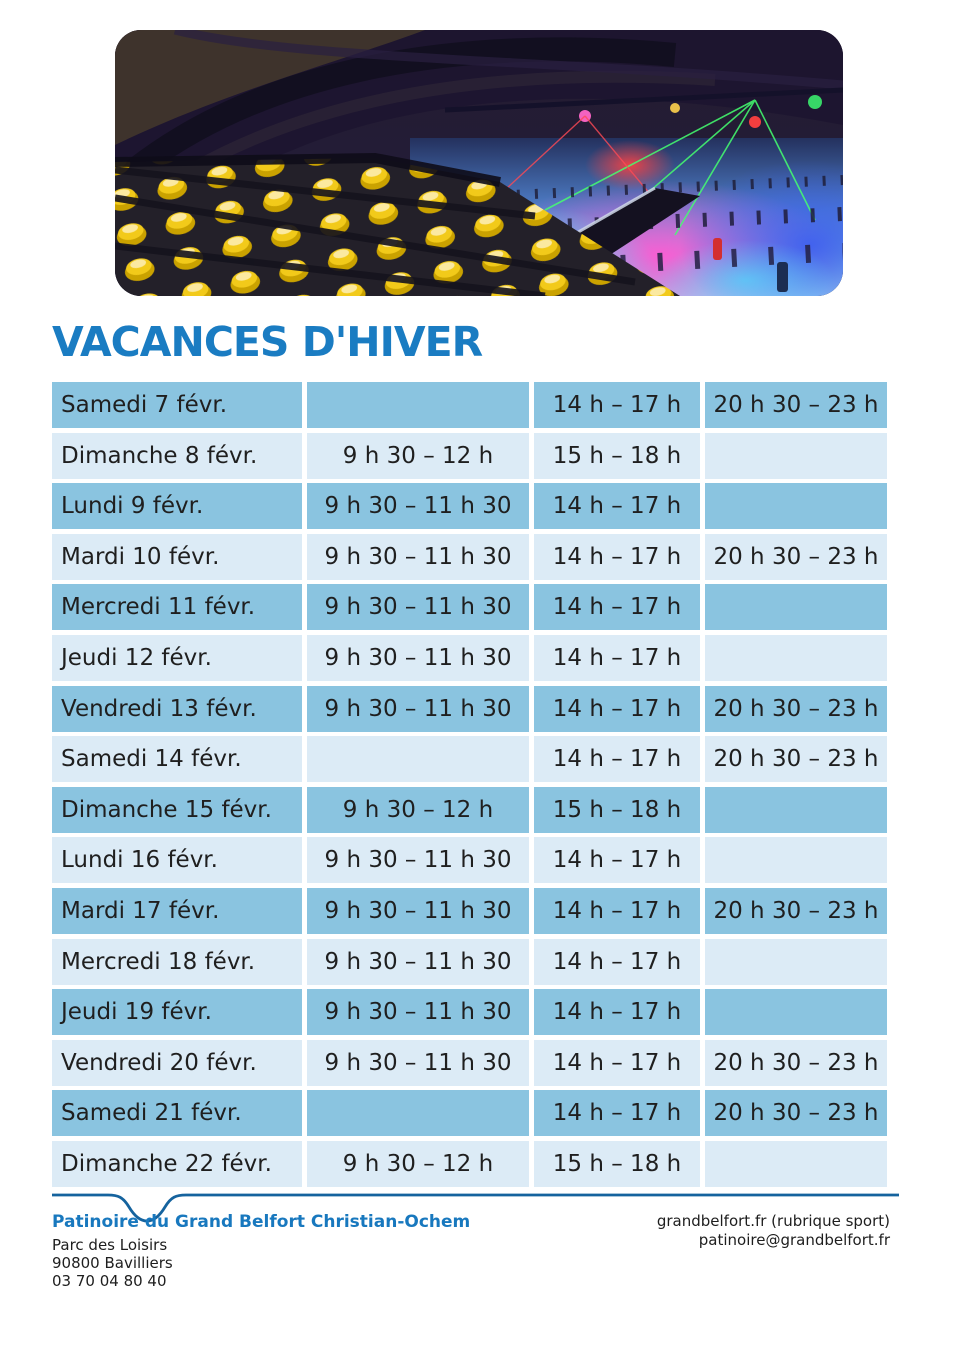 The image size is (955, 1351). Describe the element at coordinates (794, 1240) in the screenshot. I see `email-address: patinoire@grandbelfort.fr` at that location.